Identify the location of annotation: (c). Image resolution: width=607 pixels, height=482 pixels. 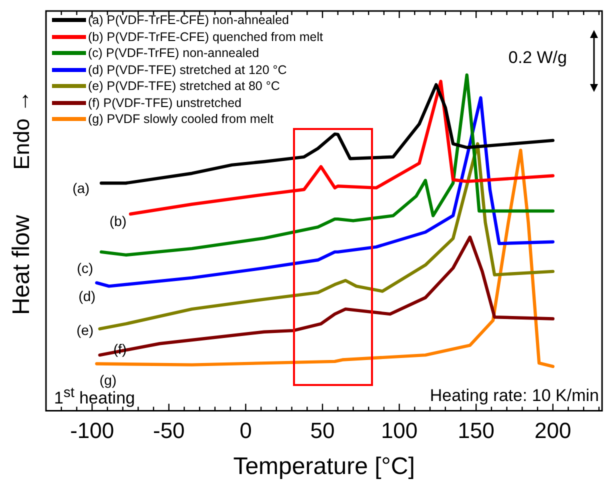
(85, 268).